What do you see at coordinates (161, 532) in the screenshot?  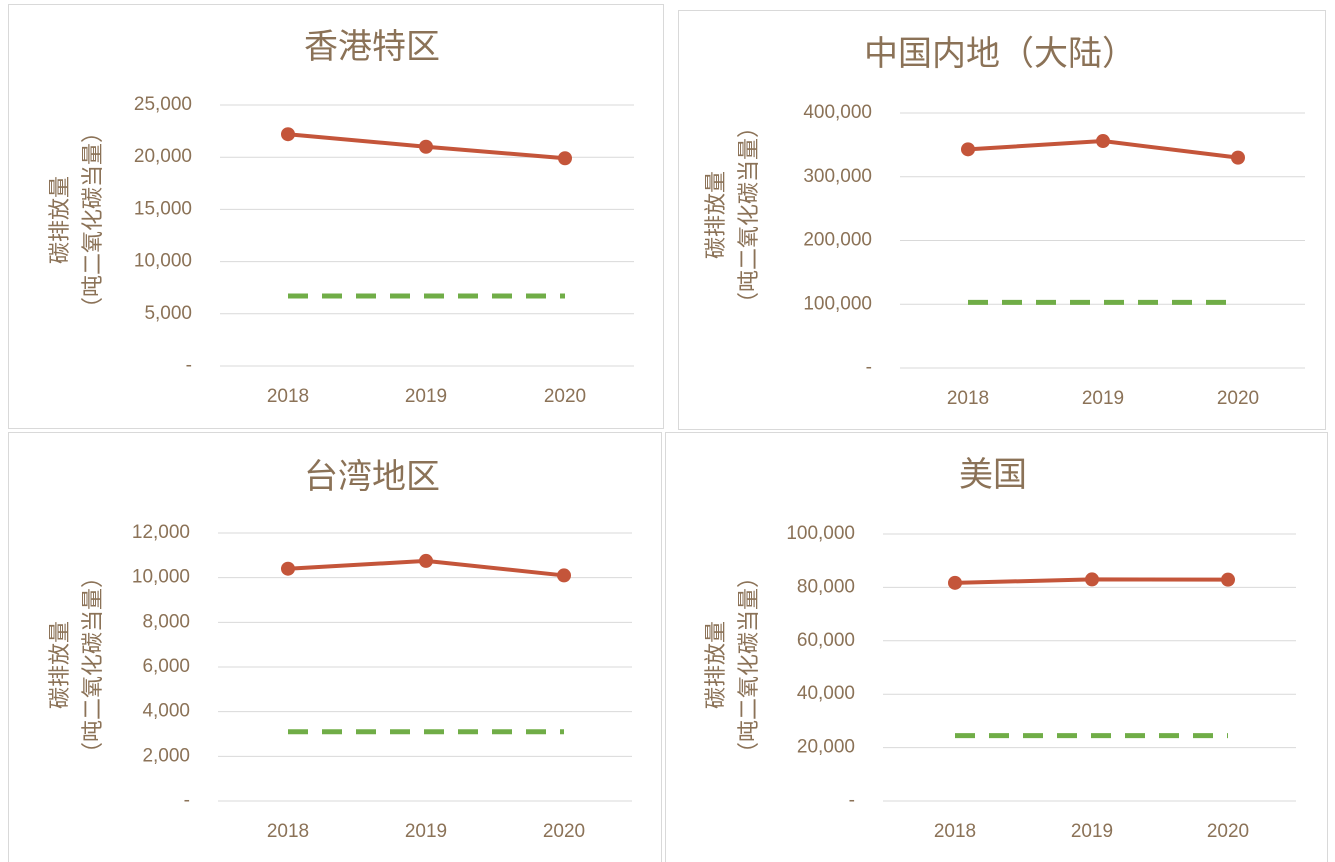 I see `y-tick-label: 12,000` at bounding box center [161, 532].